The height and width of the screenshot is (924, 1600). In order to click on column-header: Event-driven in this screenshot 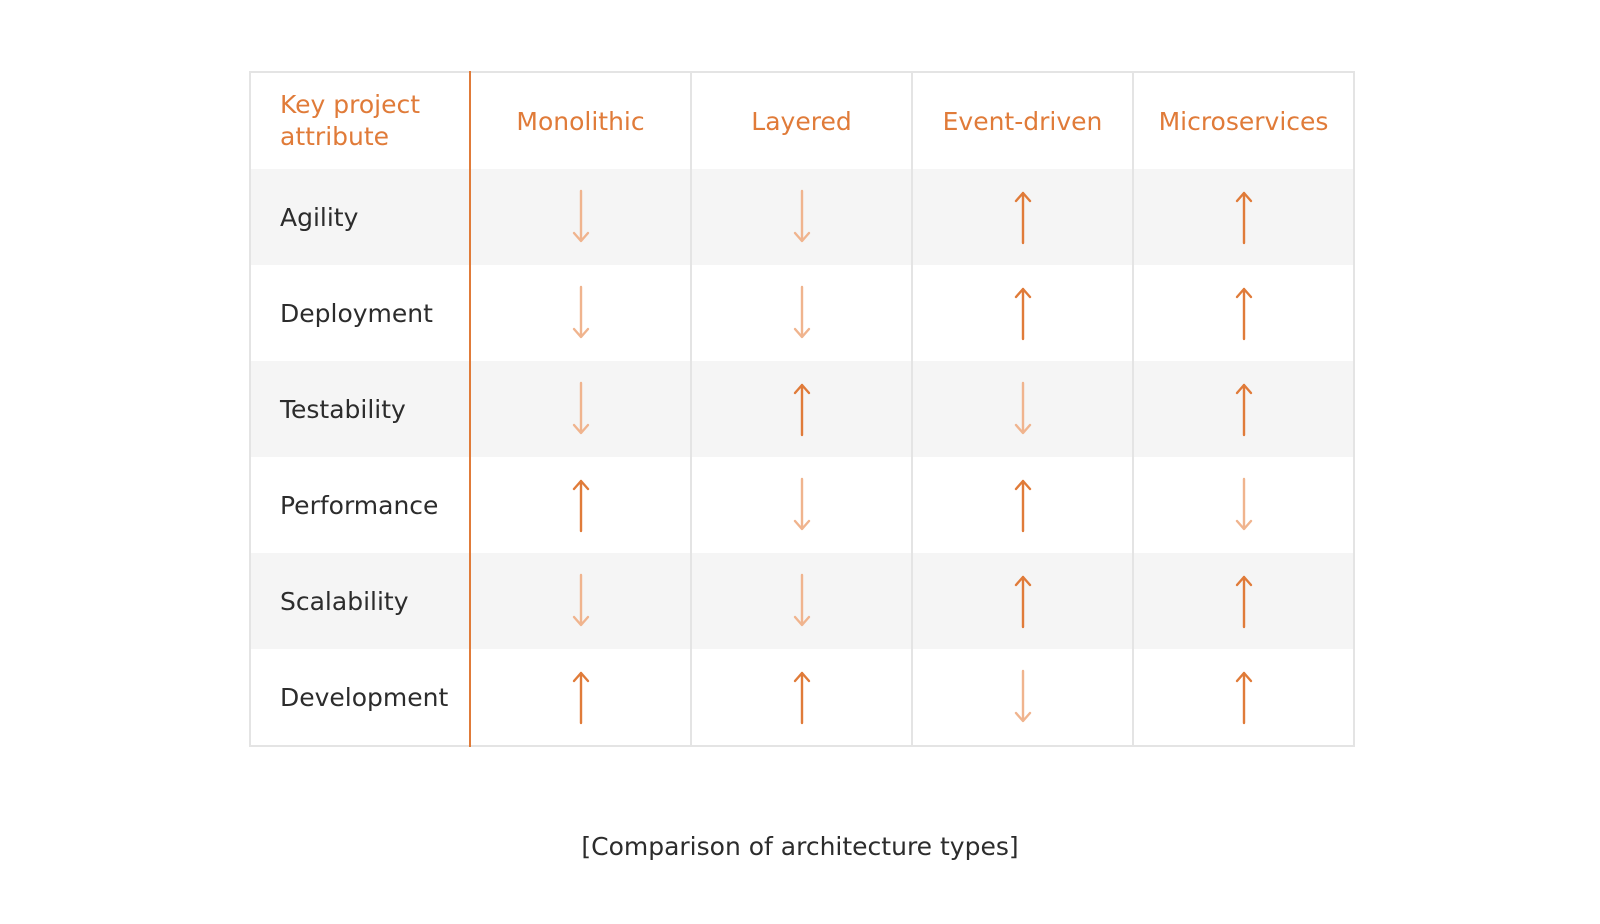, I will do `click(1022, 120)`.